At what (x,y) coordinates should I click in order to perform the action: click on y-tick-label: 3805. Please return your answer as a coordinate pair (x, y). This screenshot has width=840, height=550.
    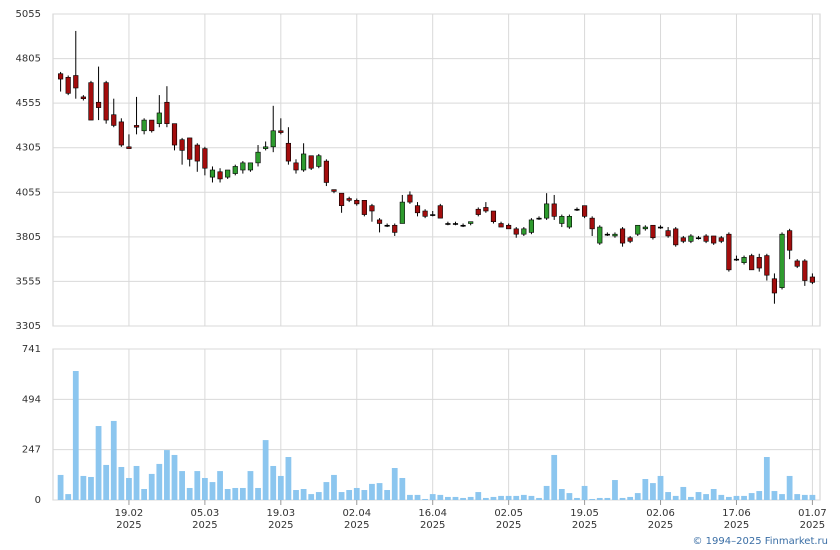
    Looking at the image, I should click on (28, 237).